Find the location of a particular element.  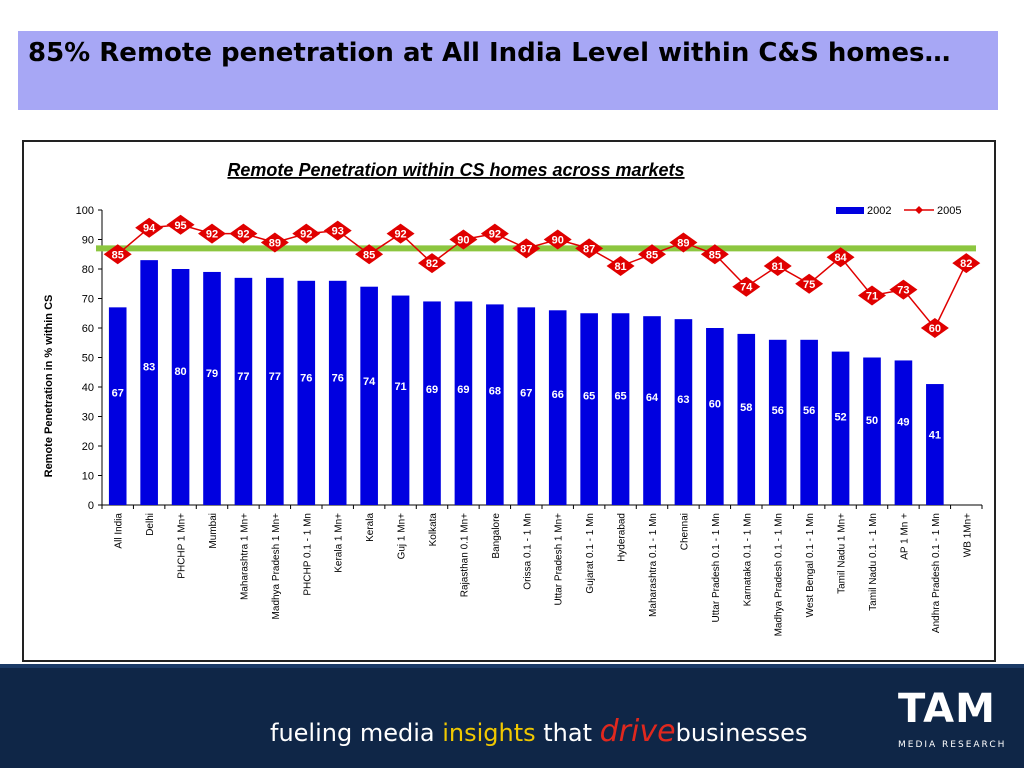

x-tick-label: Tamil Nadu 1 Mn+ is located at coordinates (842, 553).